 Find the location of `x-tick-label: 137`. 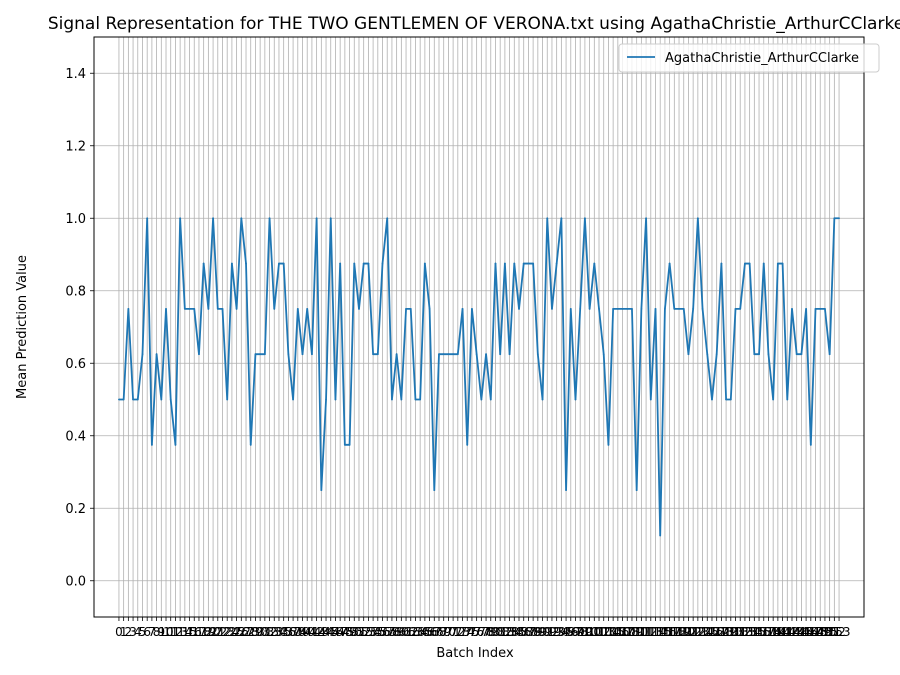

x-tick-label: 137 is located at coordinates (763, 632).